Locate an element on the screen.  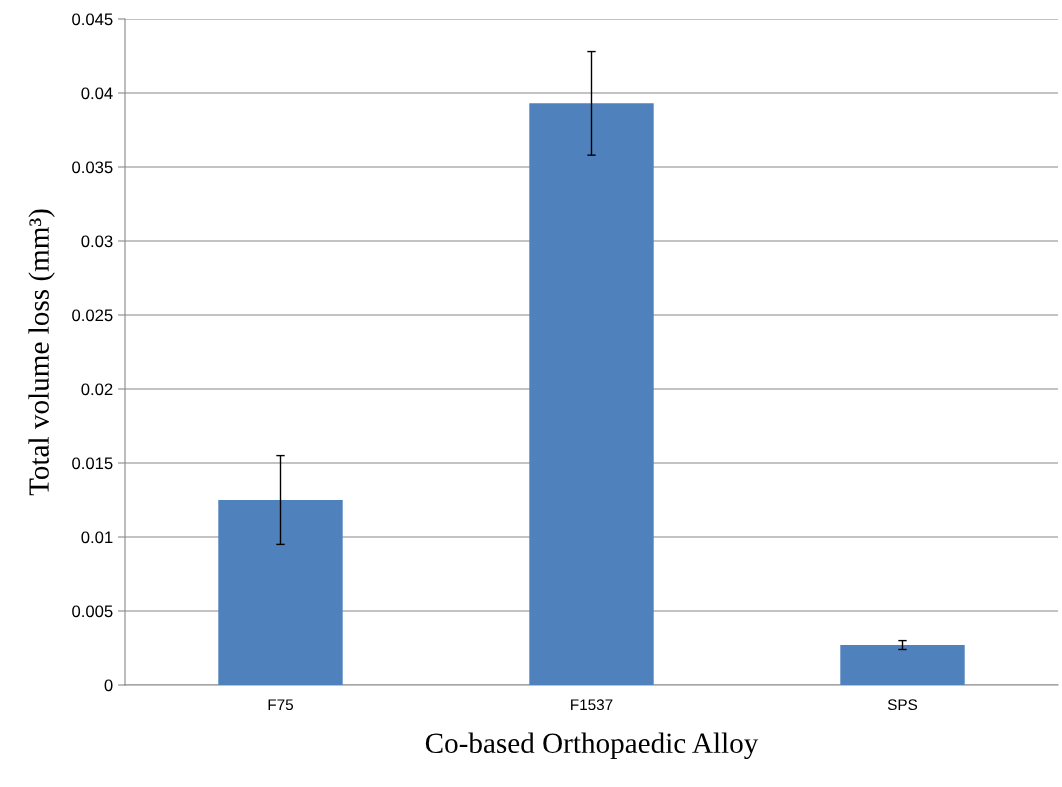
x-tick-label: F75 is located at coordinates (281, 705).